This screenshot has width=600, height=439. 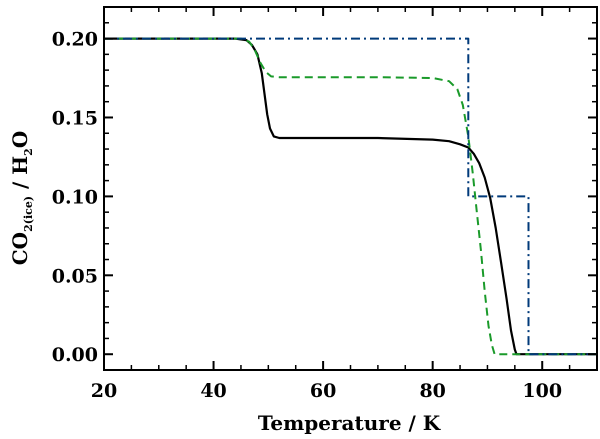 What do you see at coordinates (323, 391) in the screenshot?
I see `x-tick-label: 60` at bounding box center [323, 391].